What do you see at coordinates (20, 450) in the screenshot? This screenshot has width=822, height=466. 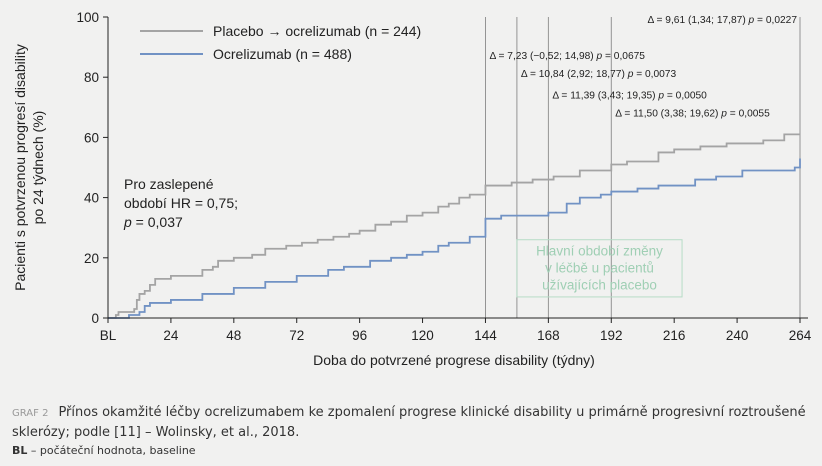 I see `note-abbr: BL` at bounding box center [20, 450].